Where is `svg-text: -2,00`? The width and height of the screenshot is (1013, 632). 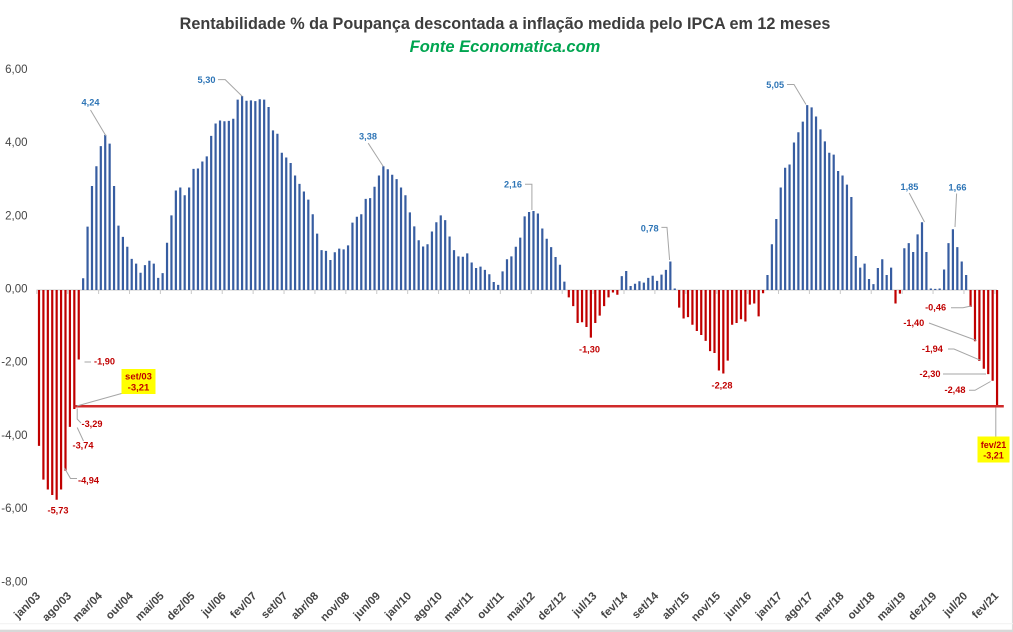 svg-text: -2,00 is located at coordinates (14, 363).